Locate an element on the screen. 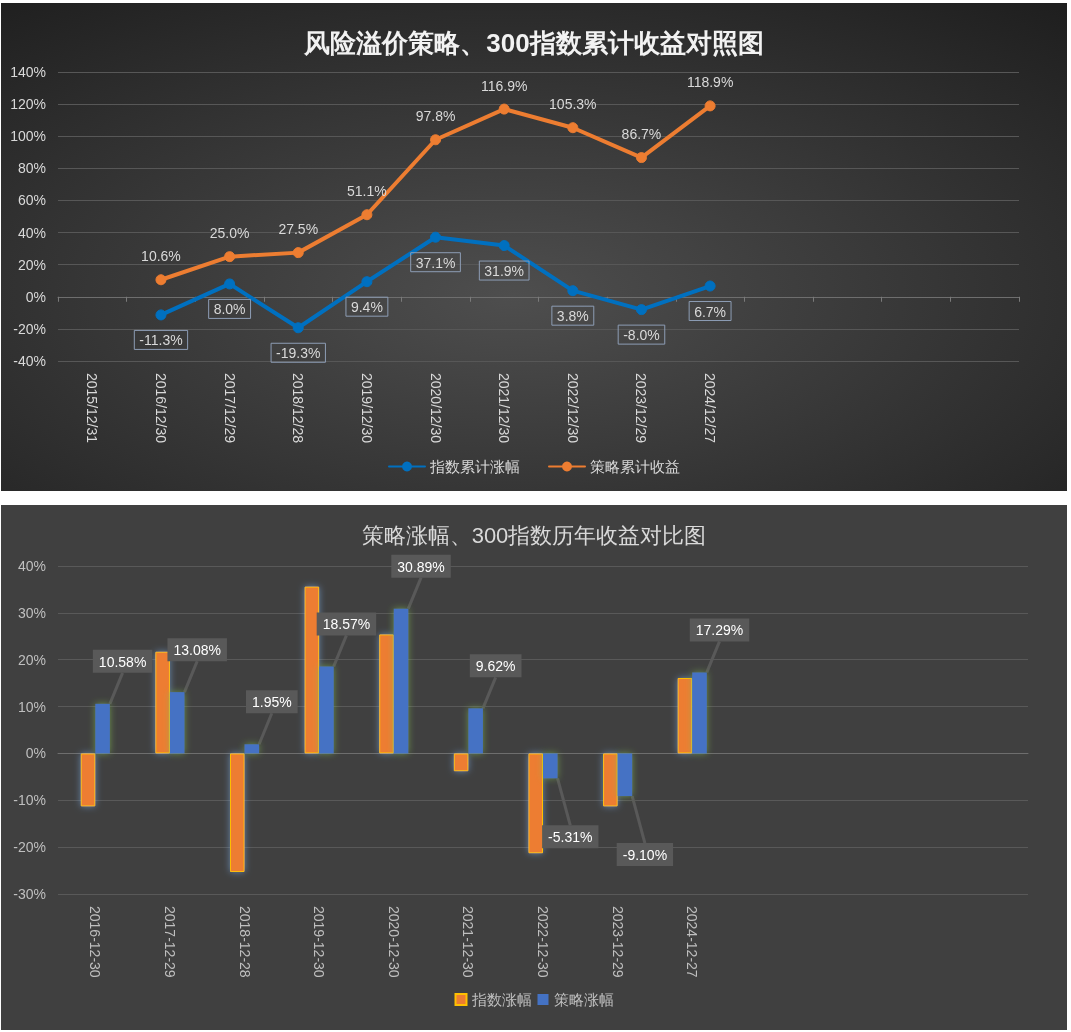 This screenshot has height=1032, width=1071. x-tick-label: 2018-12-28 is located at coordinates (244, 942).